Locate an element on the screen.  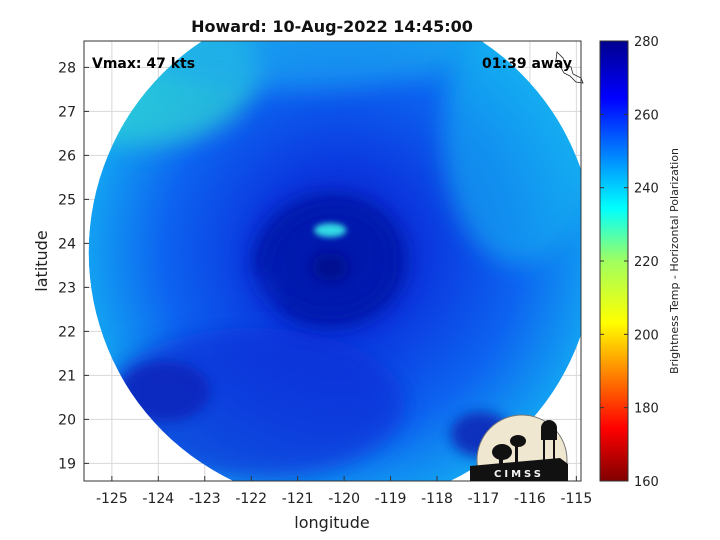
colorbar-tick-label: 240 is located at coordinates (646, 189).